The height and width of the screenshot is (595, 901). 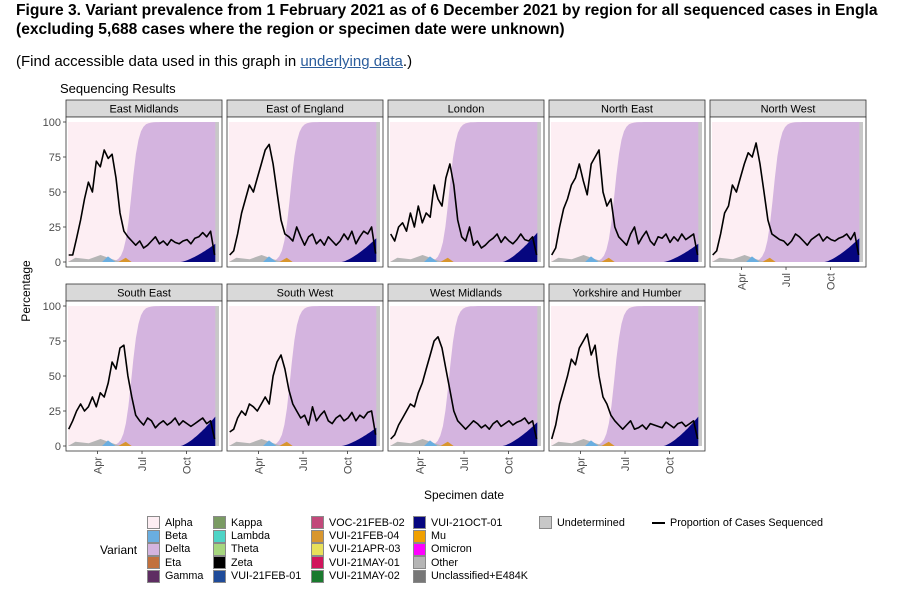 I want to click on area-vui-21feb-04-east-midlands, so click(x=125, y=259).